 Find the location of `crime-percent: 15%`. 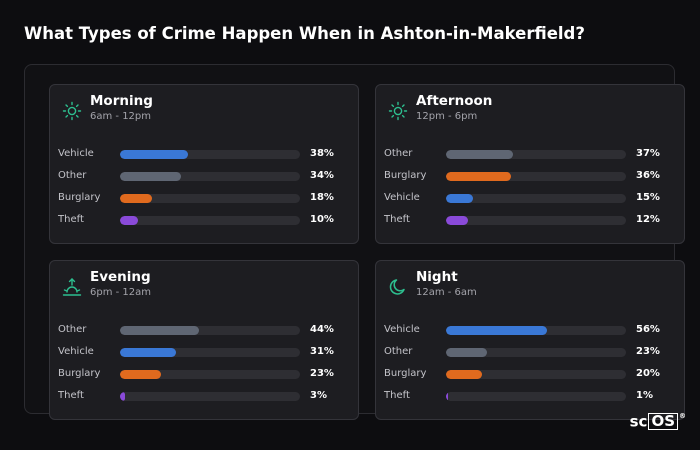

crime-percent: 15% is located at coordinates (648, 197).